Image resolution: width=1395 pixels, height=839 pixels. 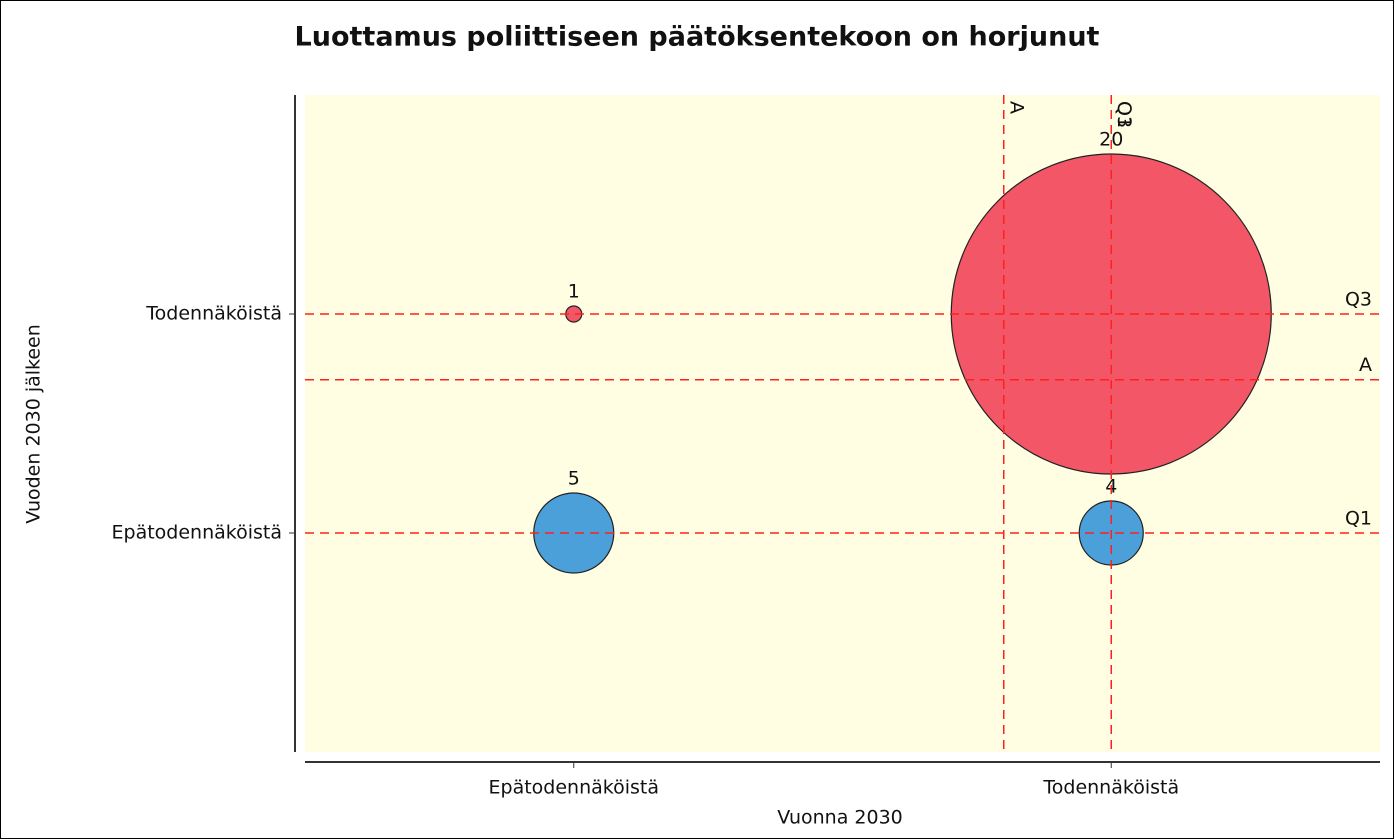 I want to click on y-tick-label: Epätodennäköistä, so click(x=197, y=533).